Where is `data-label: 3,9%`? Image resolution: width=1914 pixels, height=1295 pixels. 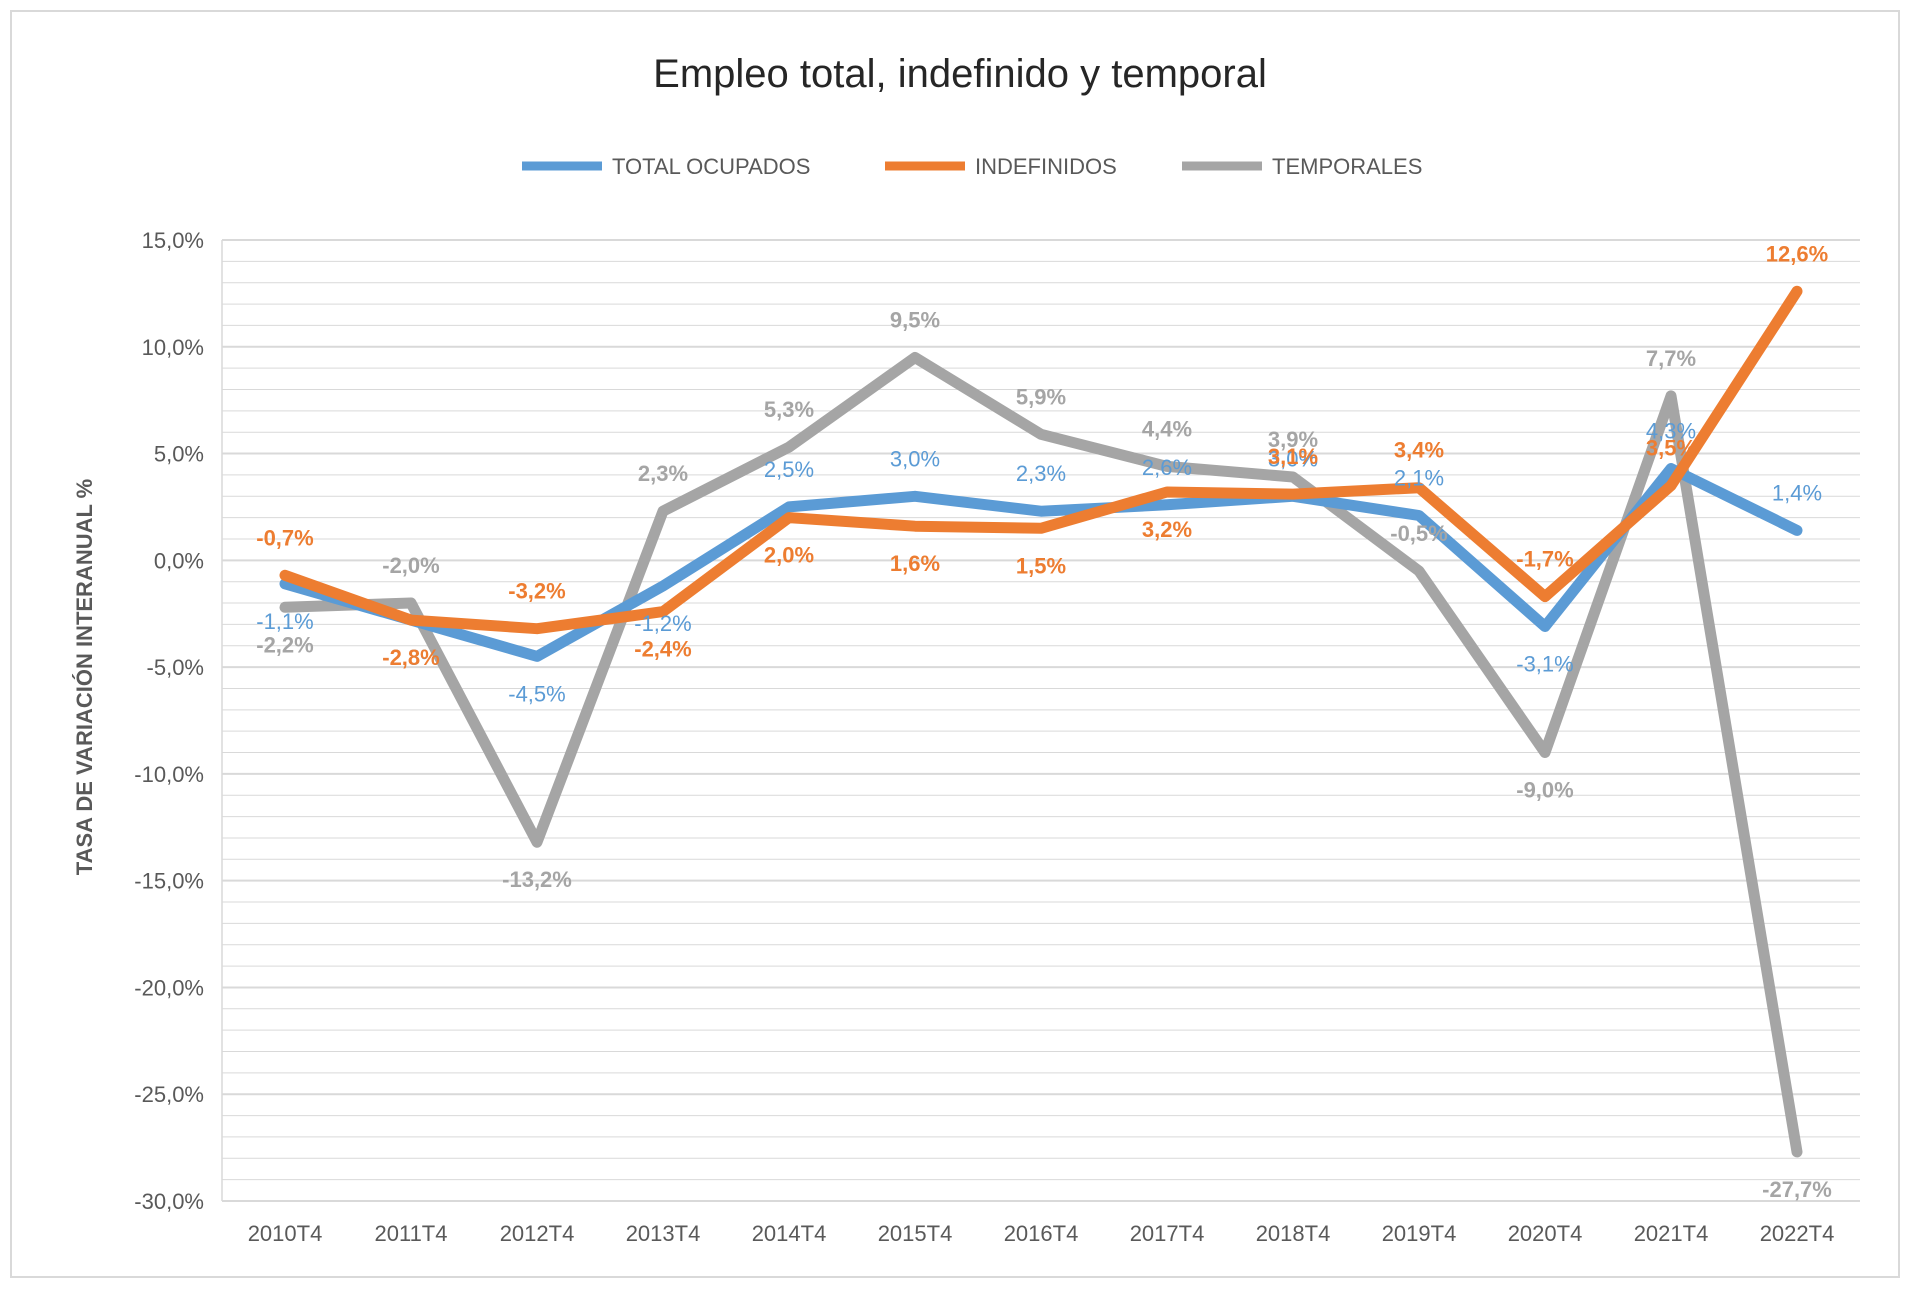 data-label: 3,9% is located at coordinates (1293, 439).